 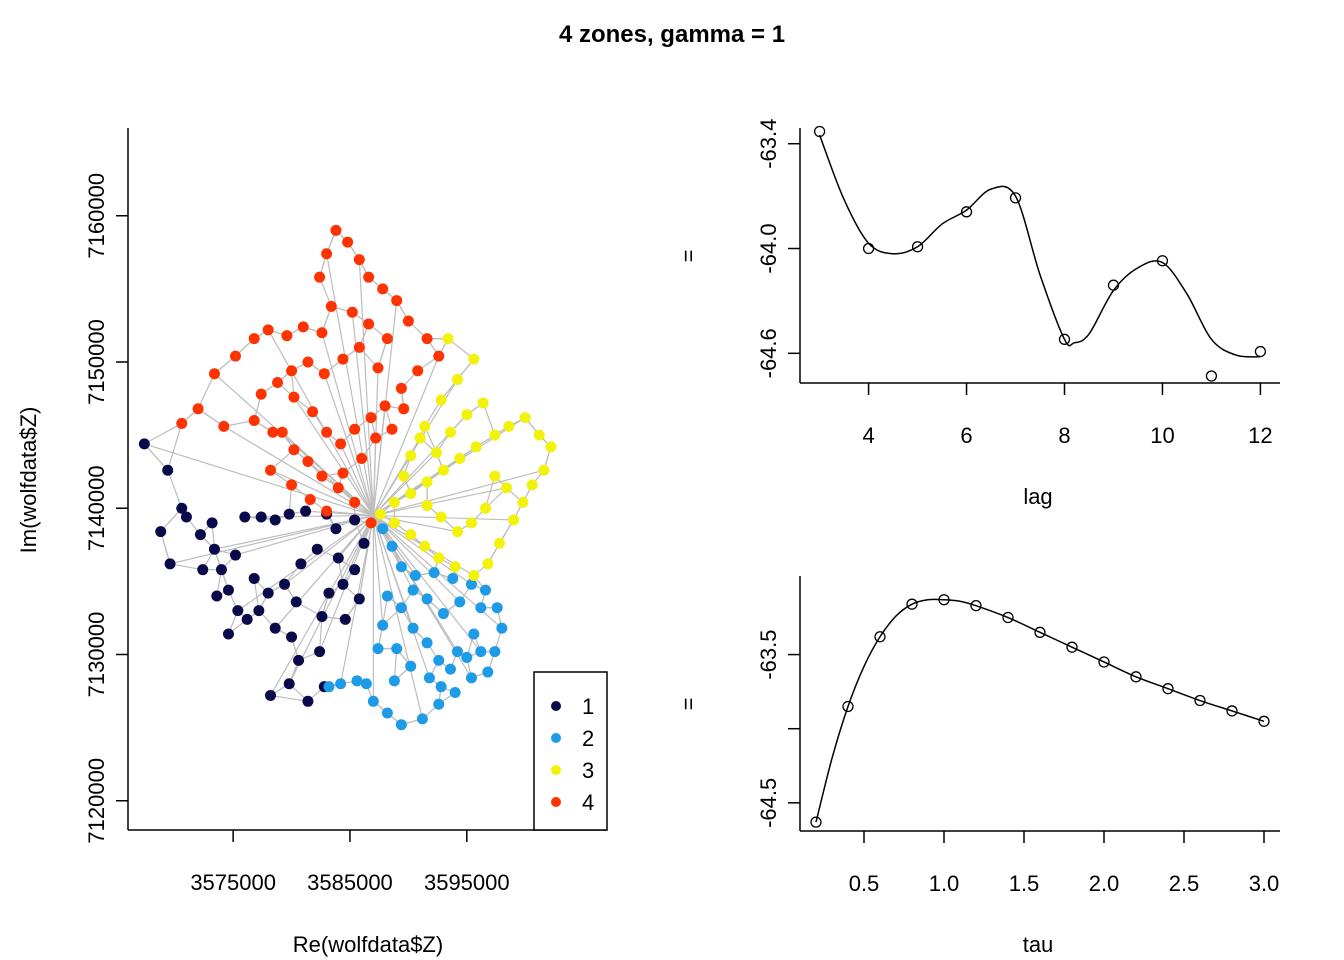 What do you see at coordinates (1024, 883) in the screenshot?
I see `tau-x-tick-label: 1.5` at bounding box center [1024, 883].